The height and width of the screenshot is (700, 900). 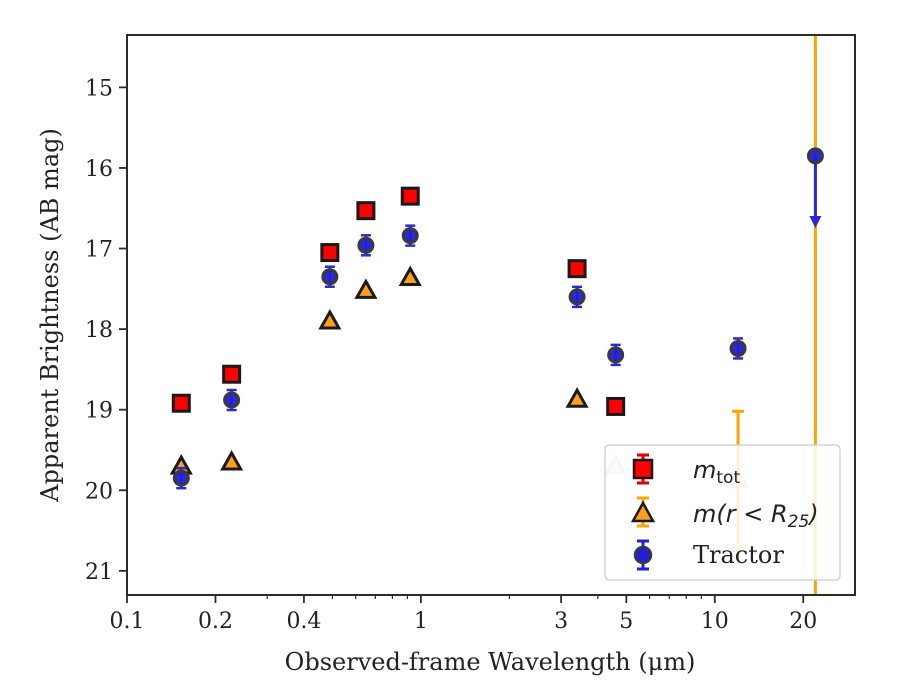 What do you see at coordinates (643, 469) in the screenshot?
I see `legend-marker-square` at bounding box center [643, 469].